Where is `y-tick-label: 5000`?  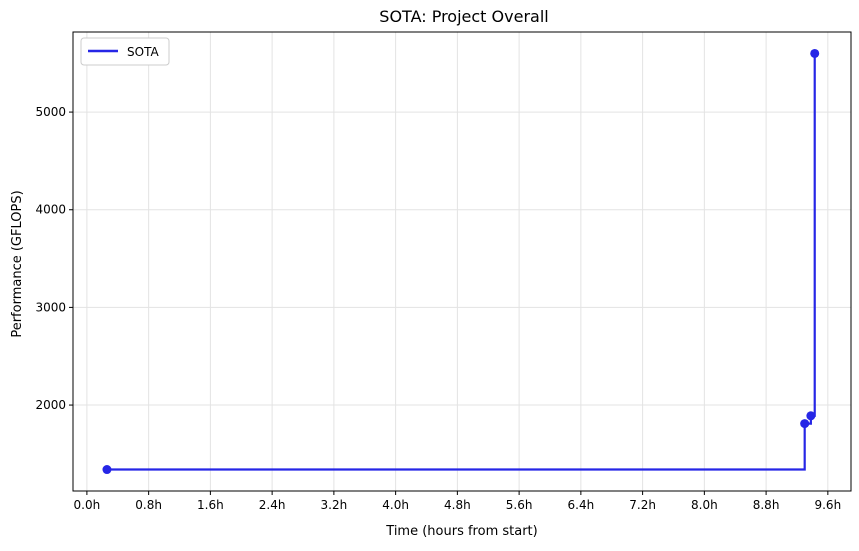 y-tick-label: 5000 is located at coordinates (50, 112).